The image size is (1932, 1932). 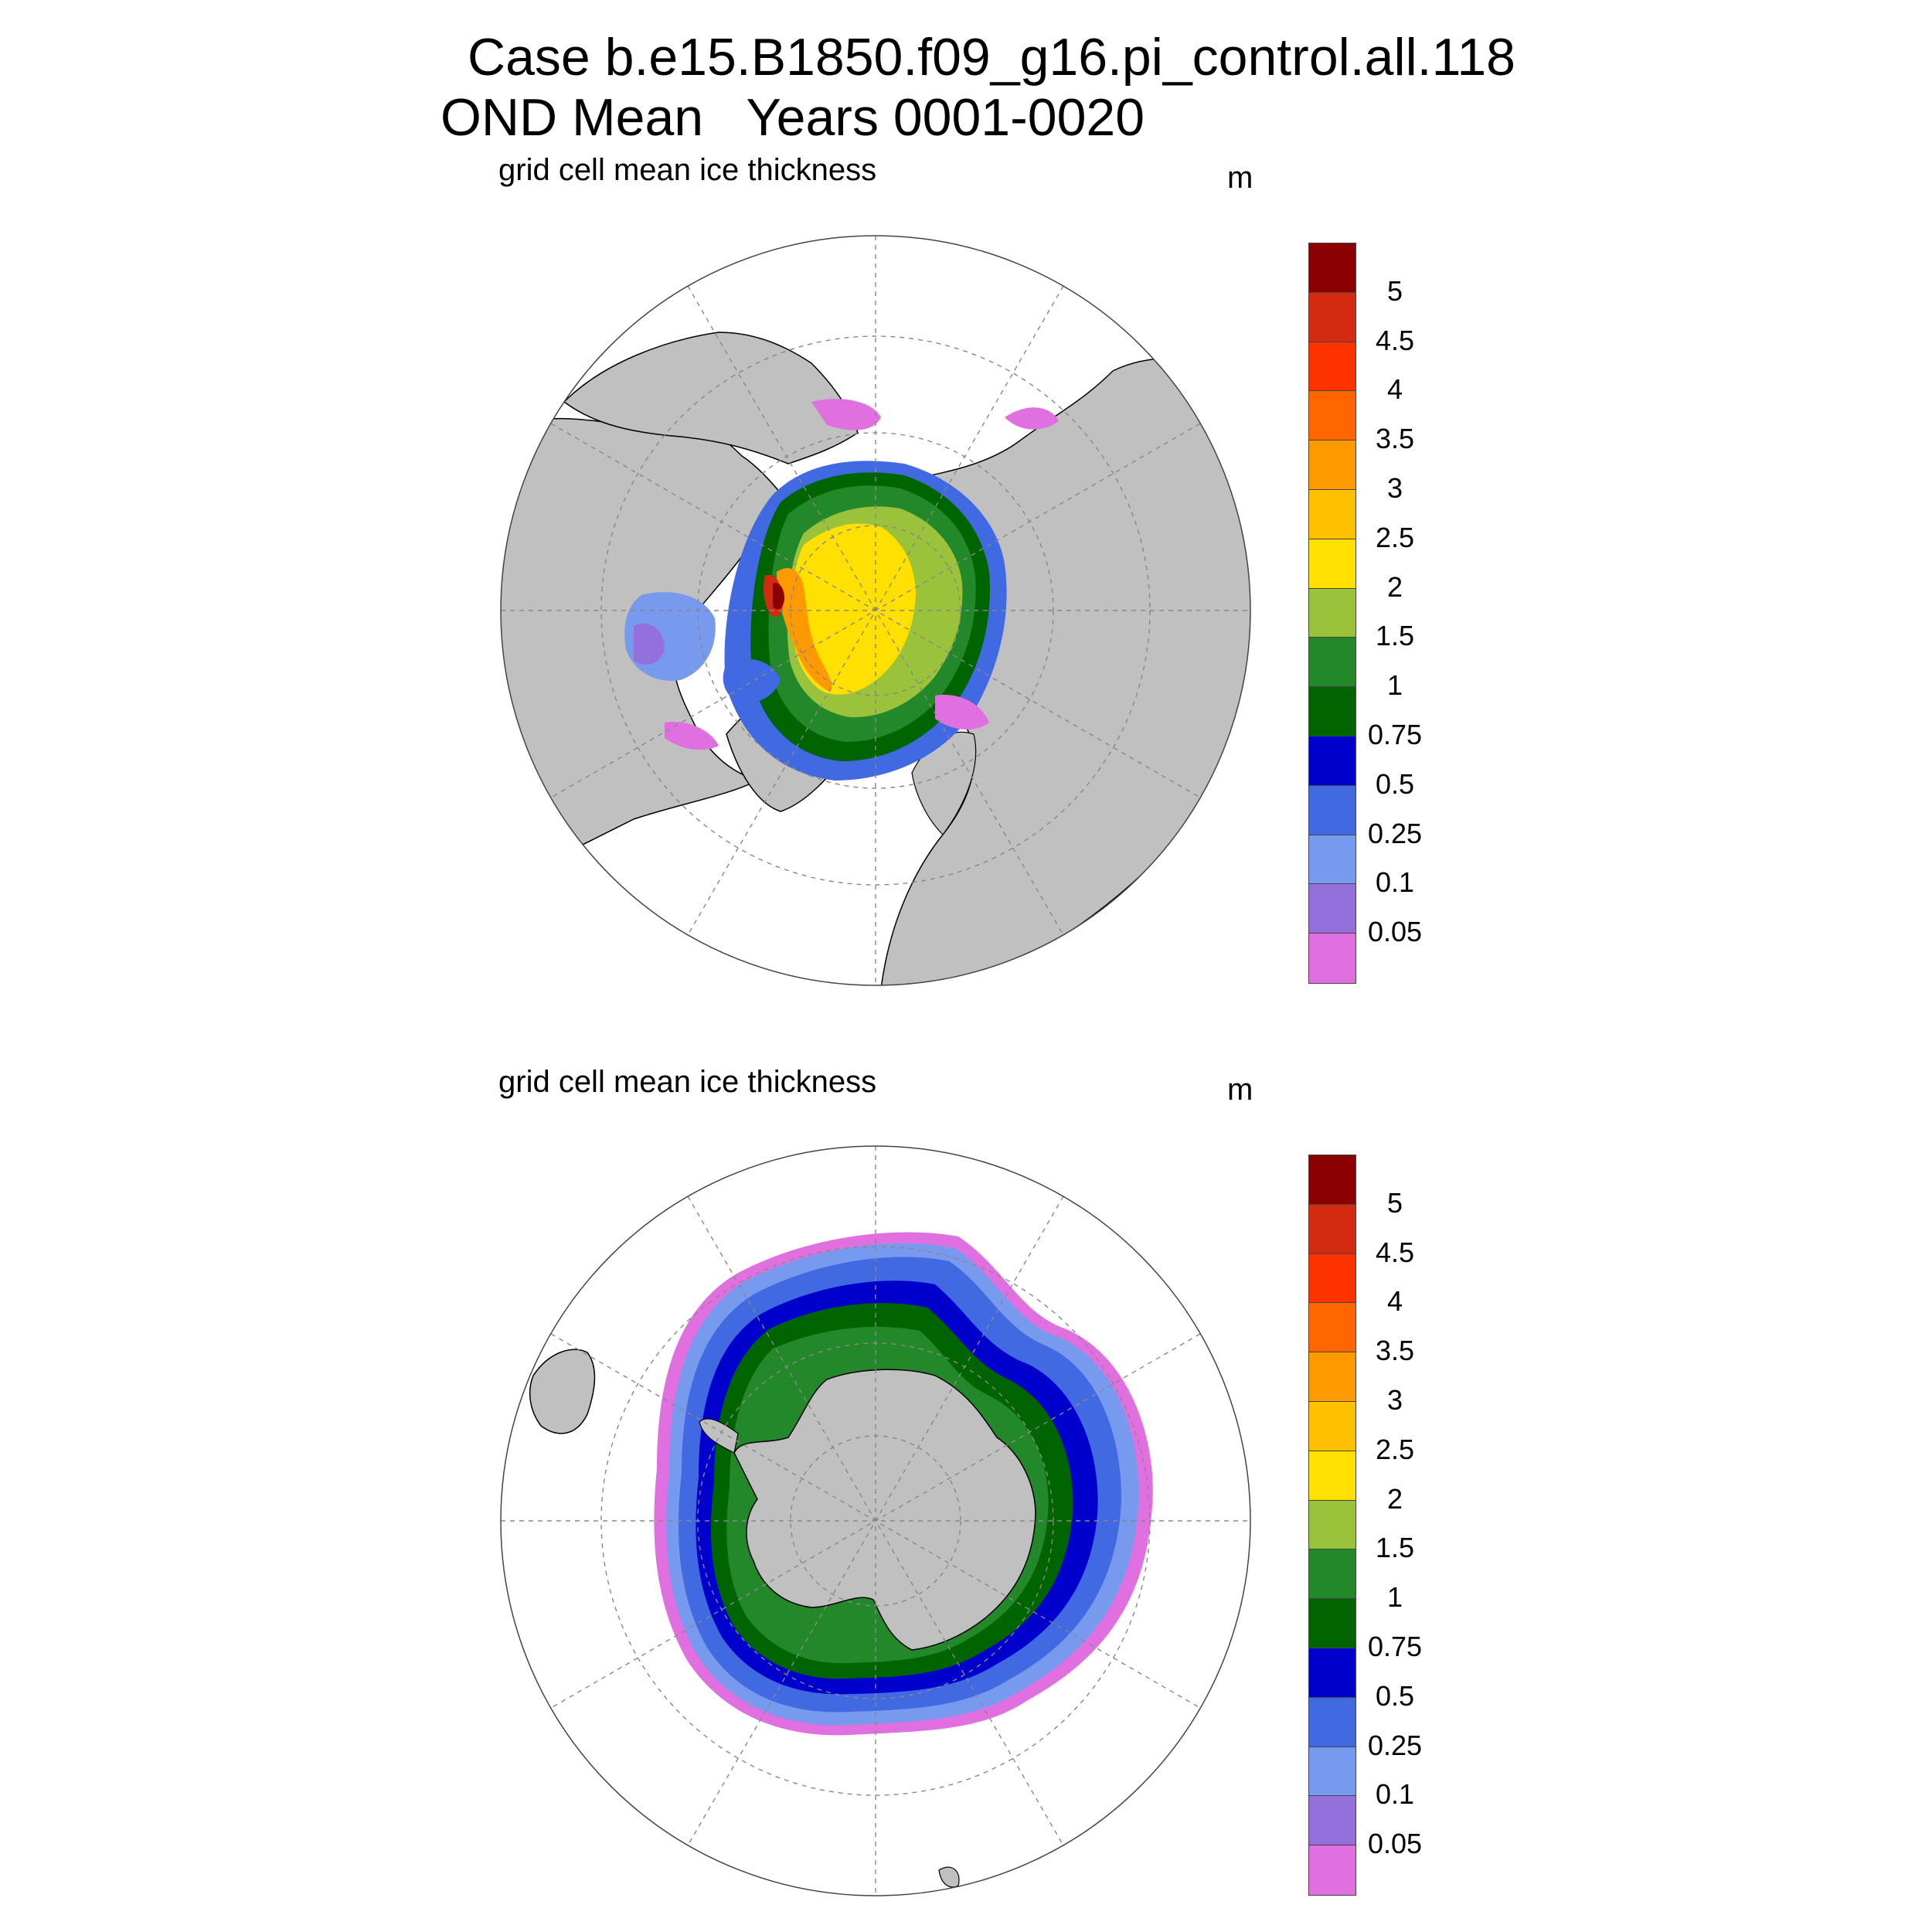 I want to click on south-panel-subtitle: grid cell mean ice thickness, so click(x=688, y=1082).